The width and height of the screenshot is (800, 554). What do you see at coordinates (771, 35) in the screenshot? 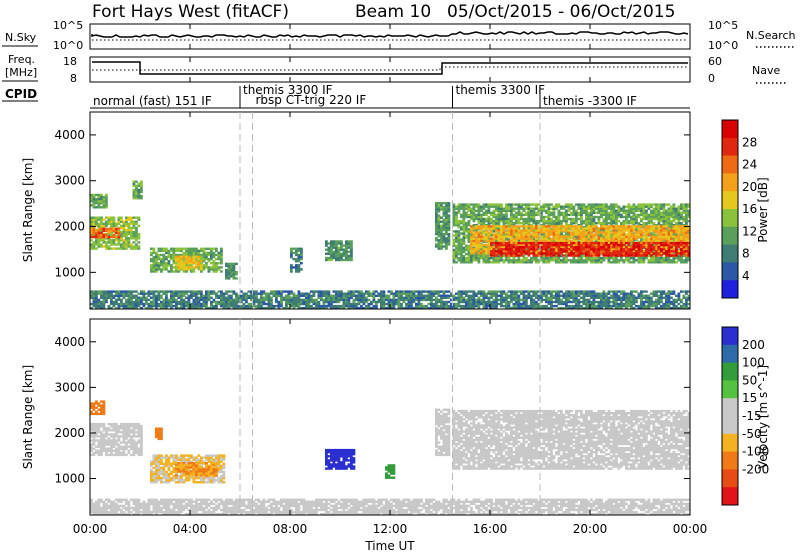
I see `nsearch-label: N.Search` at bounding box center [771, 35].